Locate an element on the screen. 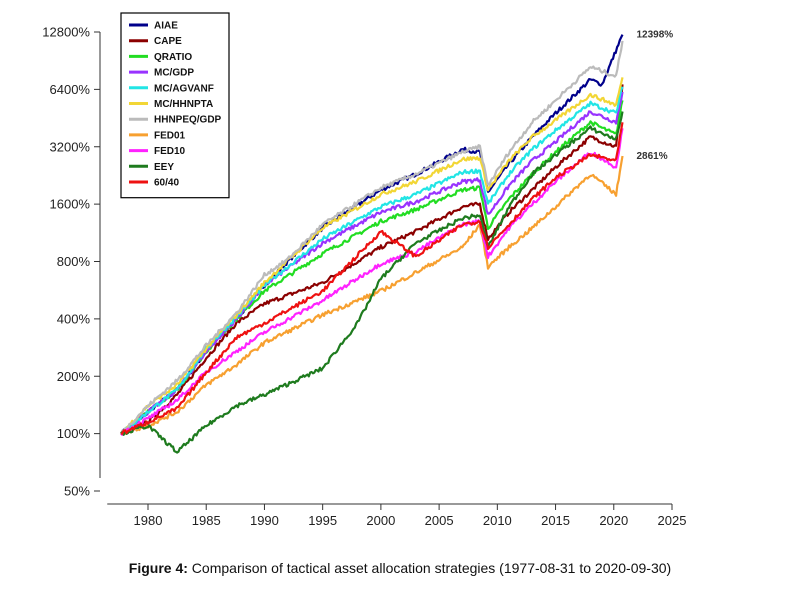  legend-label: CAPE is located at coordinates (168, 41).